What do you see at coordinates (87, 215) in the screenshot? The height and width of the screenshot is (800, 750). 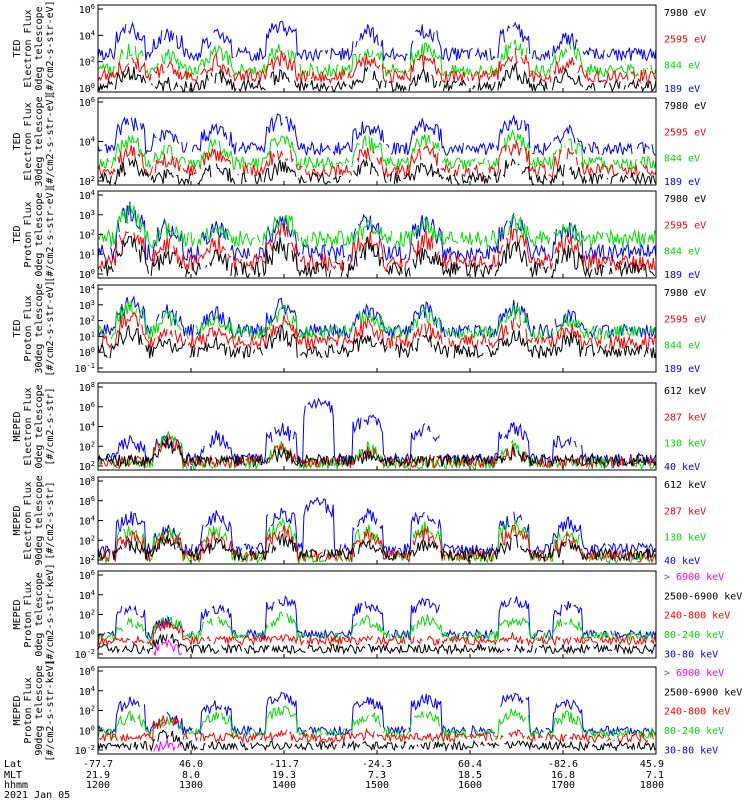 I see `y-tick-label: 10³` at bounding box center [87, 215].